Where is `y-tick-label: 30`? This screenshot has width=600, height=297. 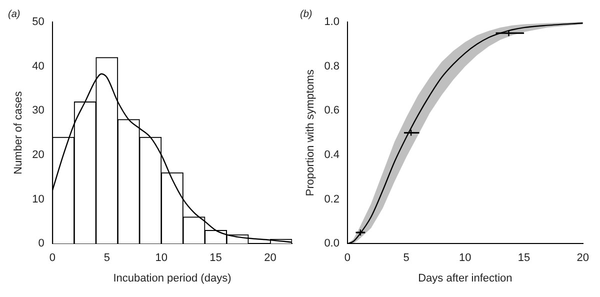
y-tick-label: 30 is located at coordinates (38, 110).